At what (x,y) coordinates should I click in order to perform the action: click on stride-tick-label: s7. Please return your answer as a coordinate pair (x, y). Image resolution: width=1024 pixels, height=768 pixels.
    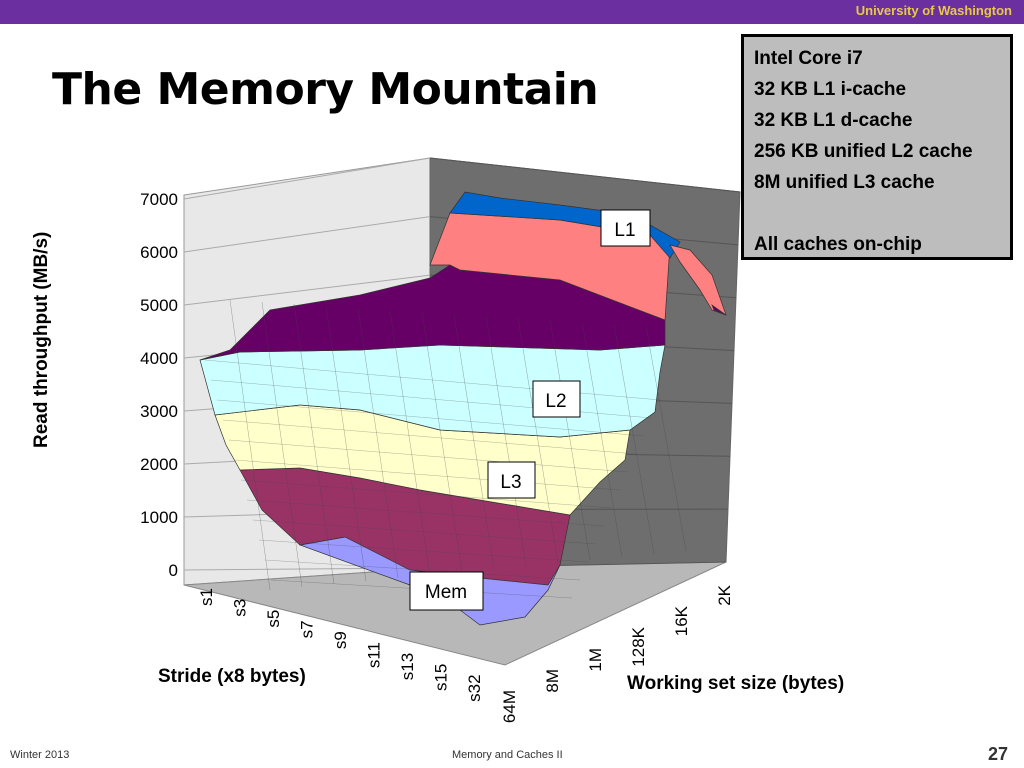
    Looking at the image, I should click on (307, 629).